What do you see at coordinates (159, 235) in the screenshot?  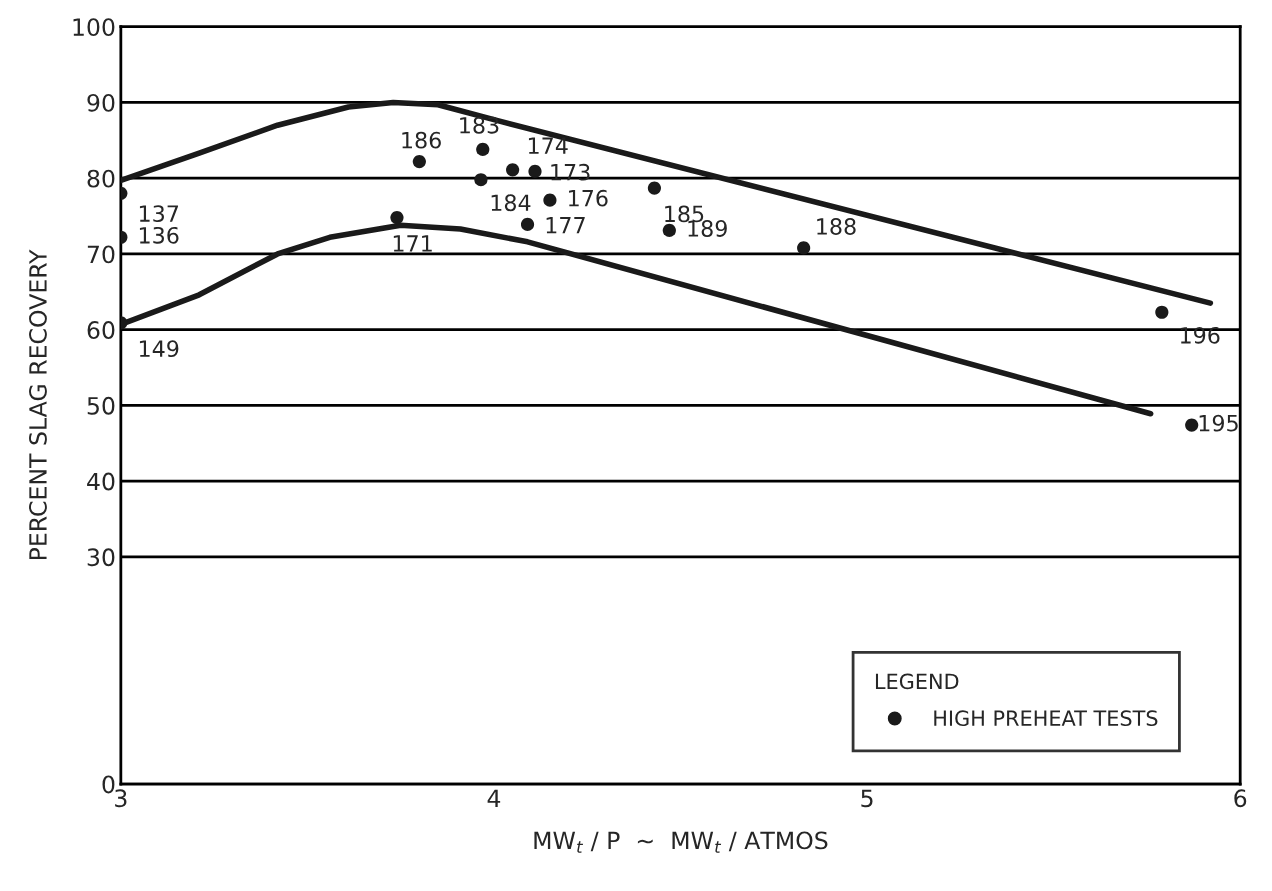 I see `annotation: 136` at bounding box center [159, 235].